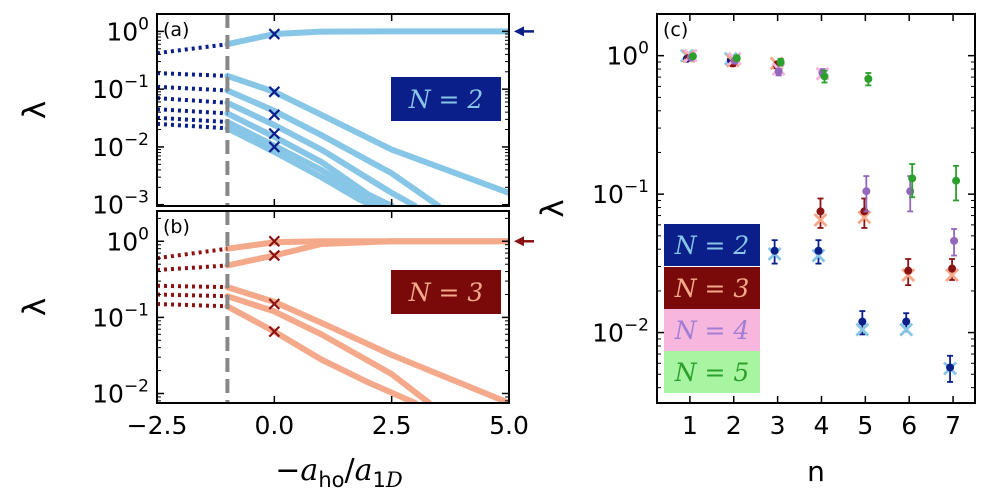  What do you see at coordinates (953, 425) in the screenshot?
I see `x-tick-label: 7` at bounding box center [953, 425].